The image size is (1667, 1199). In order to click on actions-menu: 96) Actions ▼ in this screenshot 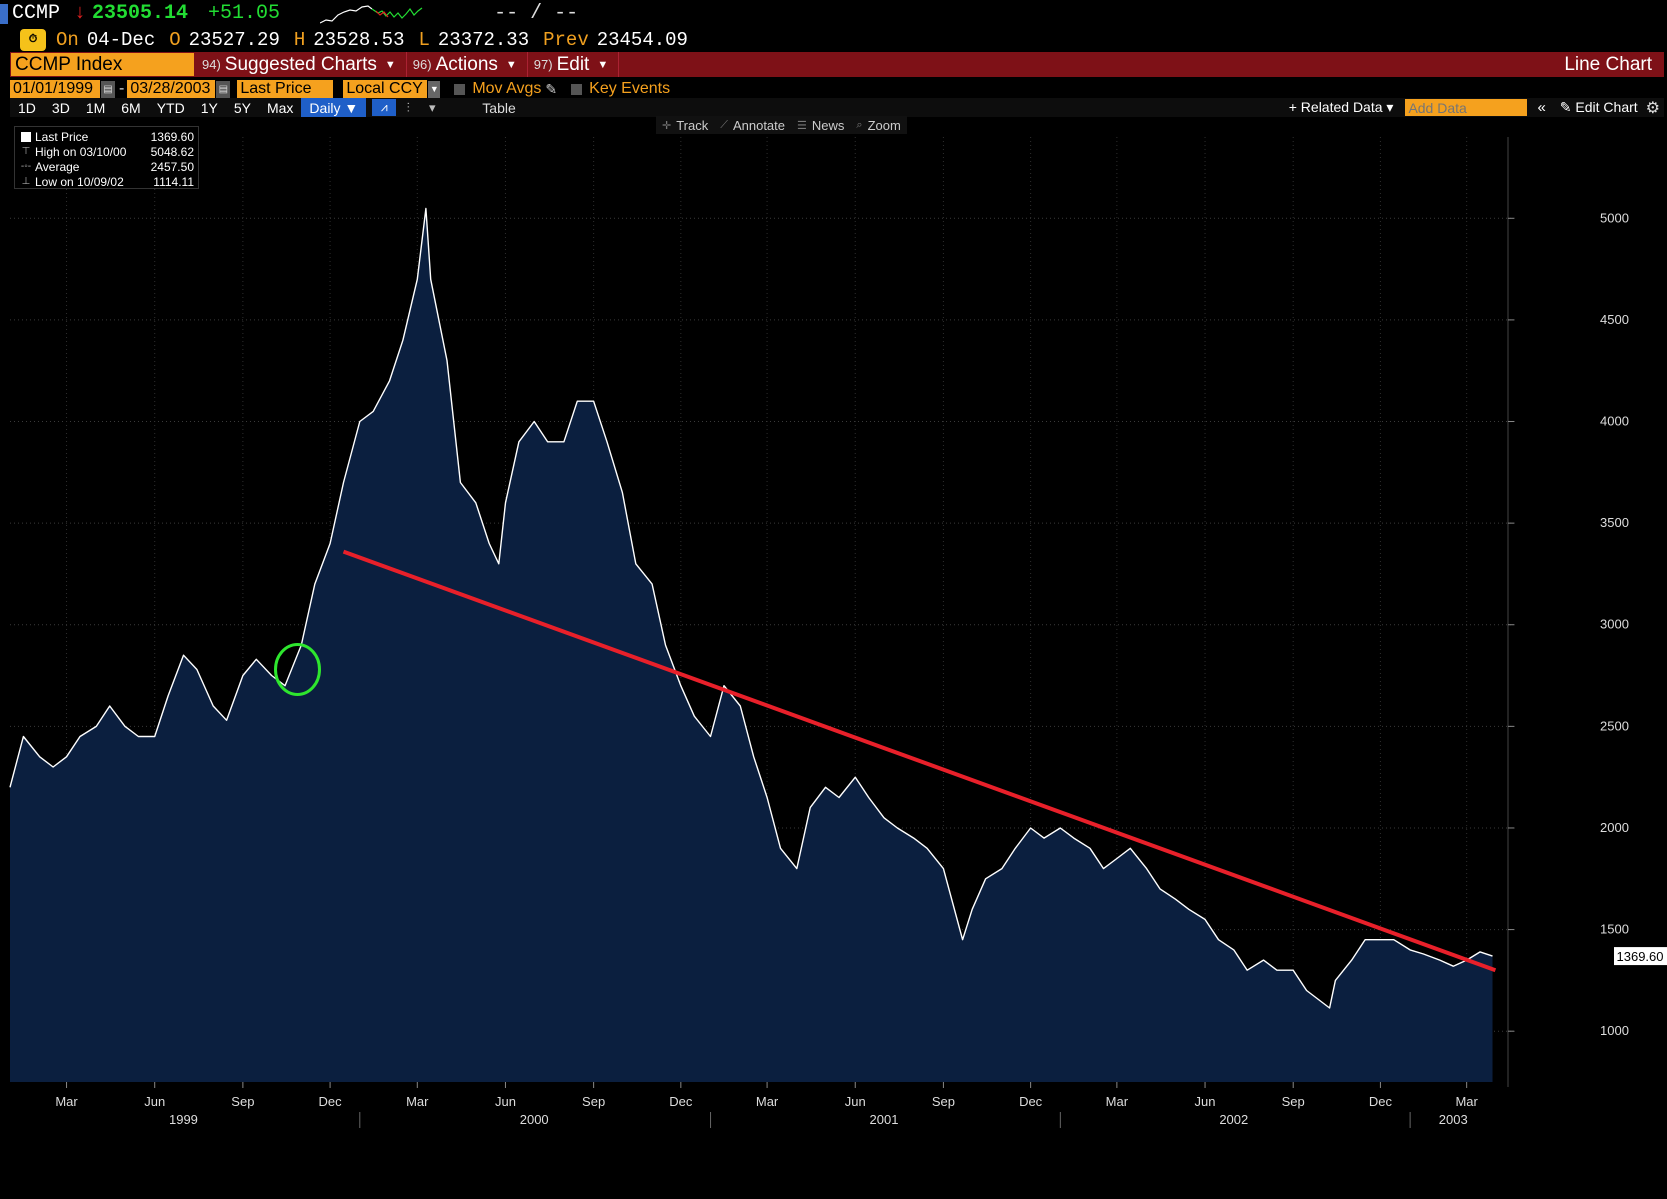, I will do `click(467, 64)`.